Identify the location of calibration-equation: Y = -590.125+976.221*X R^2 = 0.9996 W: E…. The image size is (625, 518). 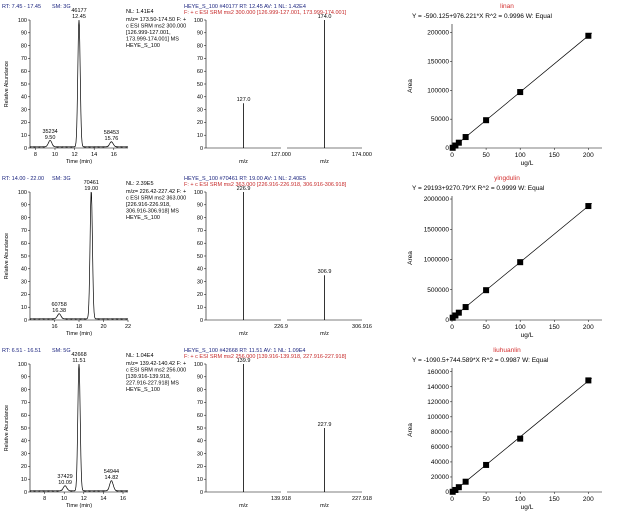
(482, 16).